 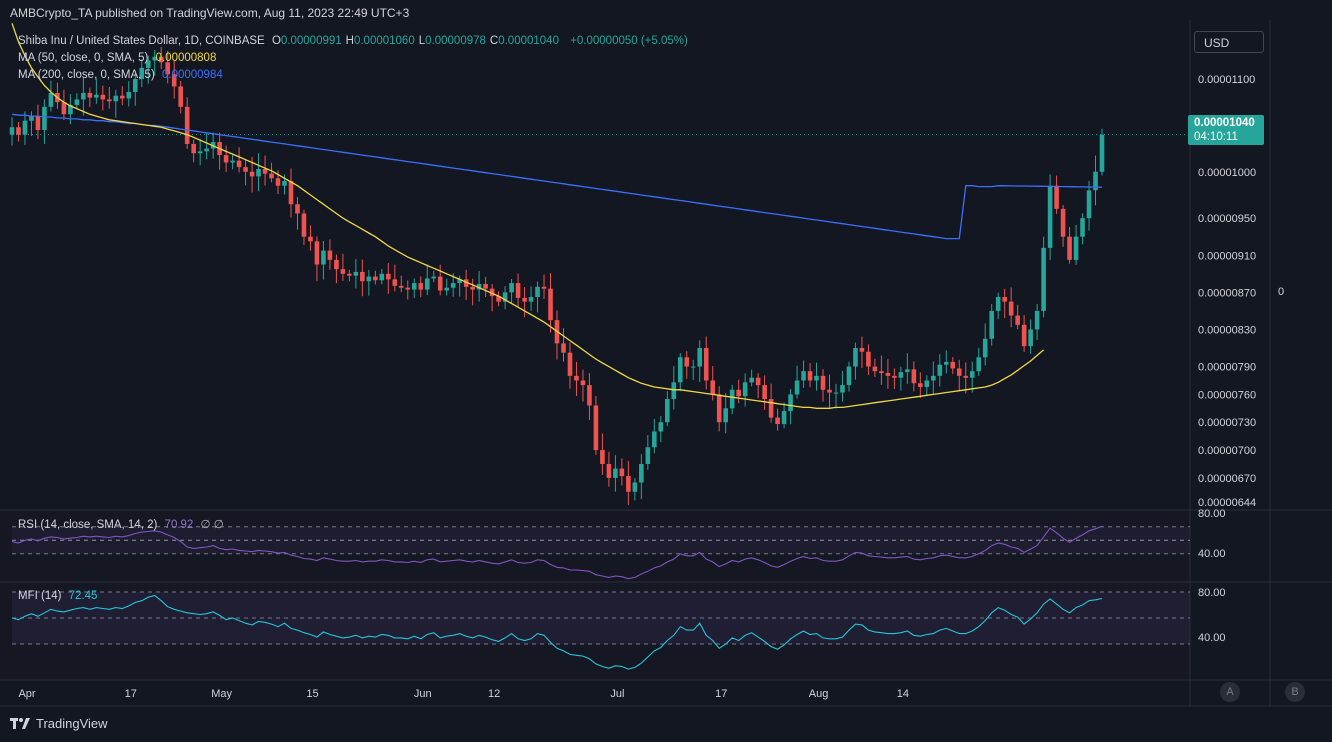 I want to click on rsi-label: RSI (14, close, SMA, 14, 2), so click(x=88, y=525).